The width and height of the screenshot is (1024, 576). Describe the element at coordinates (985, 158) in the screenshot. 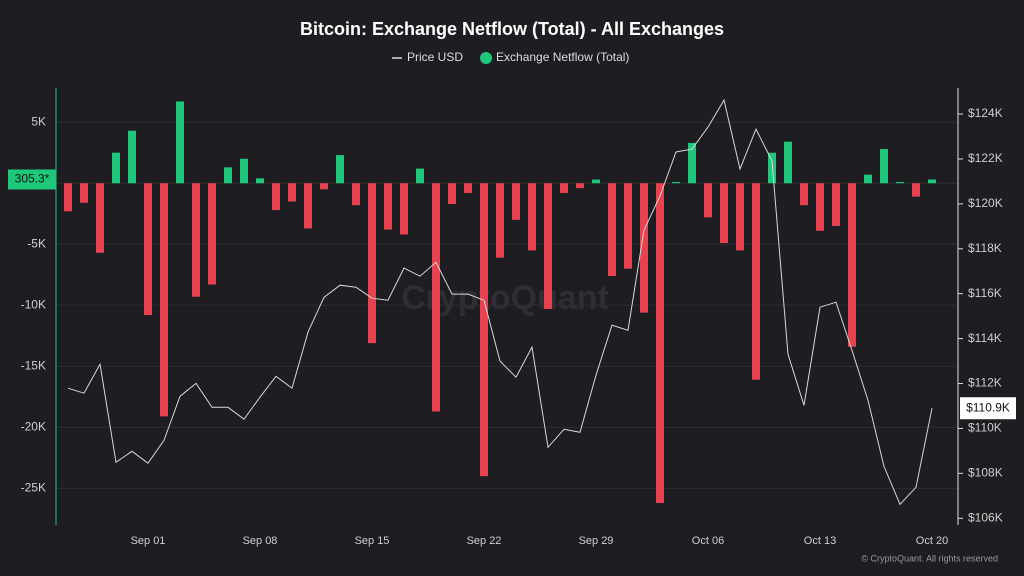

I see `y2-tick-label: $122K` at that location.